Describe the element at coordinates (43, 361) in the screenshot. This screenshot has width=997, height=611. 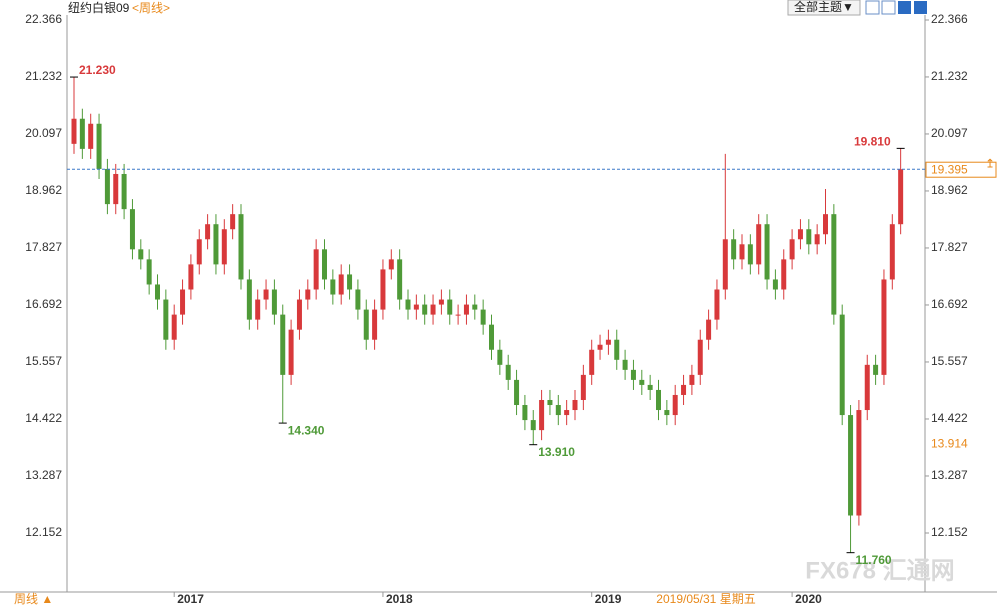
I see `y-tick-label: 15.557` at that location.